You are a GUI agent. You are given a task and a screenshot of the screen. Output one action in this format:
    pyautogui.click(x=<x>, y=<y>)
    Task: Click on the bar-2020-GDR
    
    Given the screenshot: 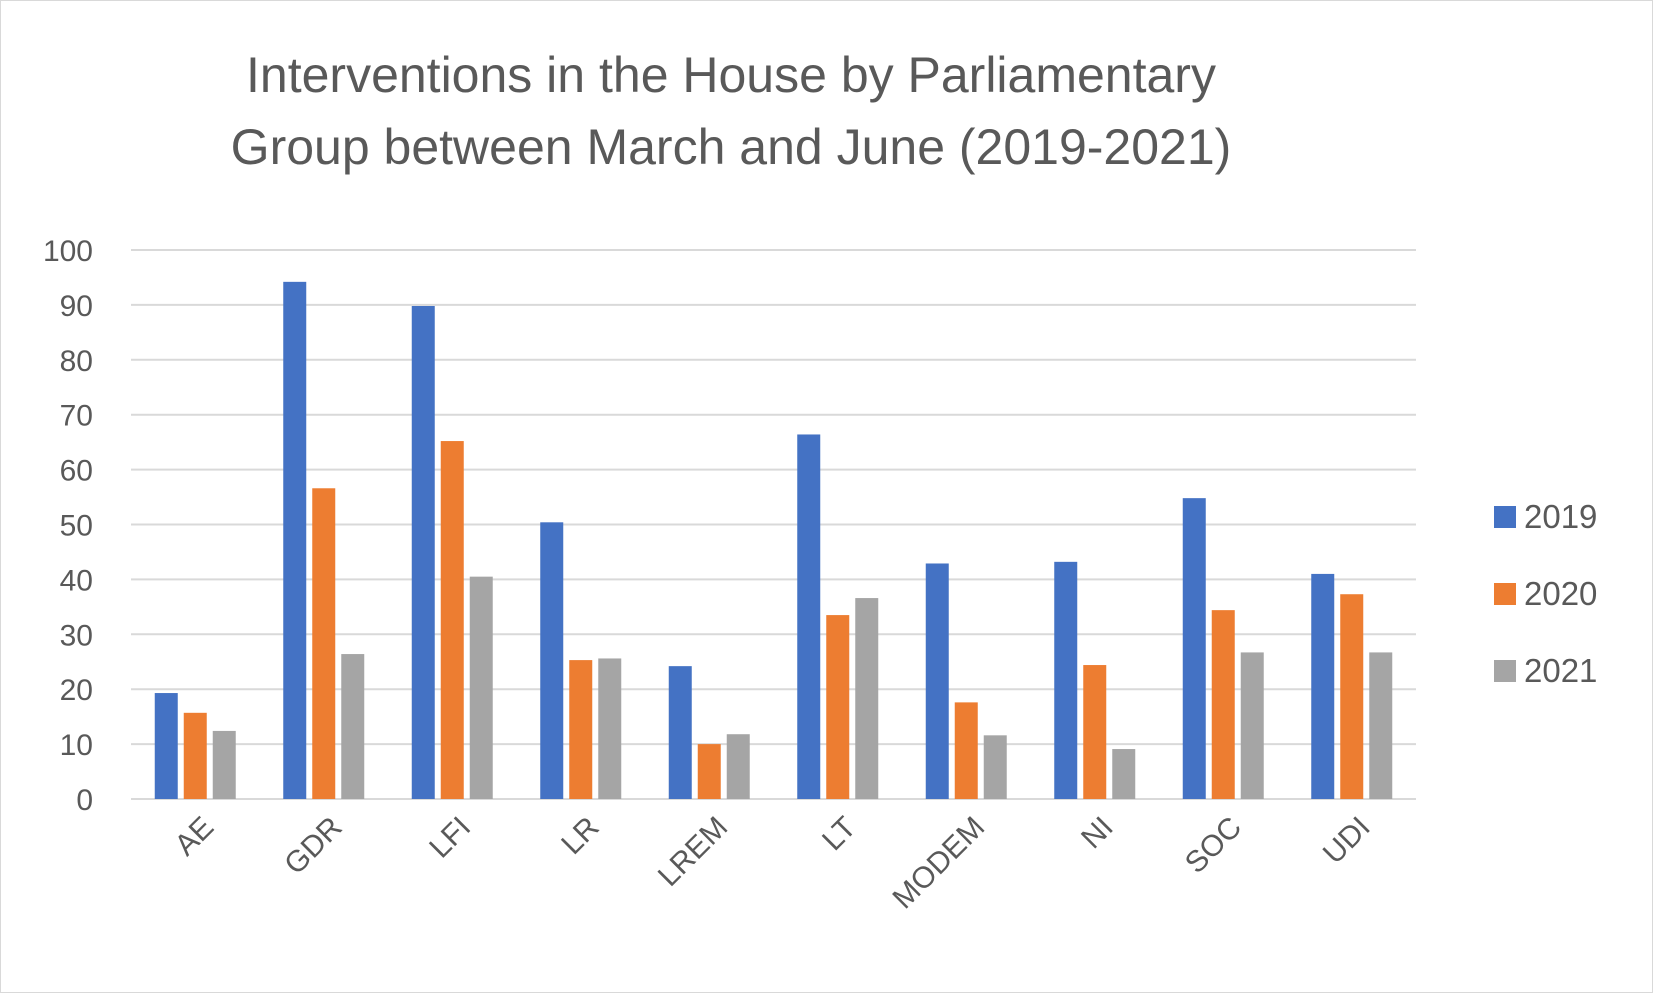 What is the action you would take?
    pyautogui.click(x=324, y=643)
    